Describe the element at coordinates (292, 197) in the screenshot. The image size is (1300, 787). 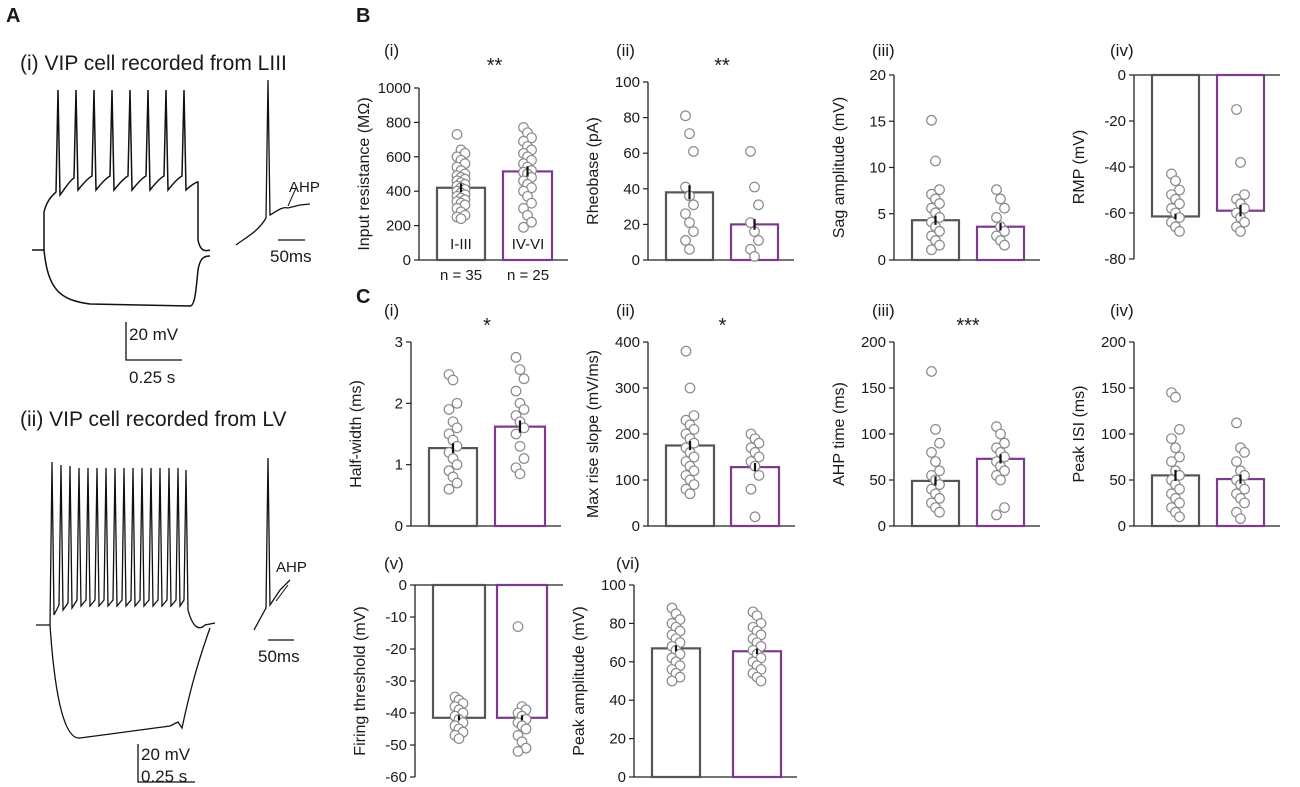
I see `ahp-i-pointer` at that location.